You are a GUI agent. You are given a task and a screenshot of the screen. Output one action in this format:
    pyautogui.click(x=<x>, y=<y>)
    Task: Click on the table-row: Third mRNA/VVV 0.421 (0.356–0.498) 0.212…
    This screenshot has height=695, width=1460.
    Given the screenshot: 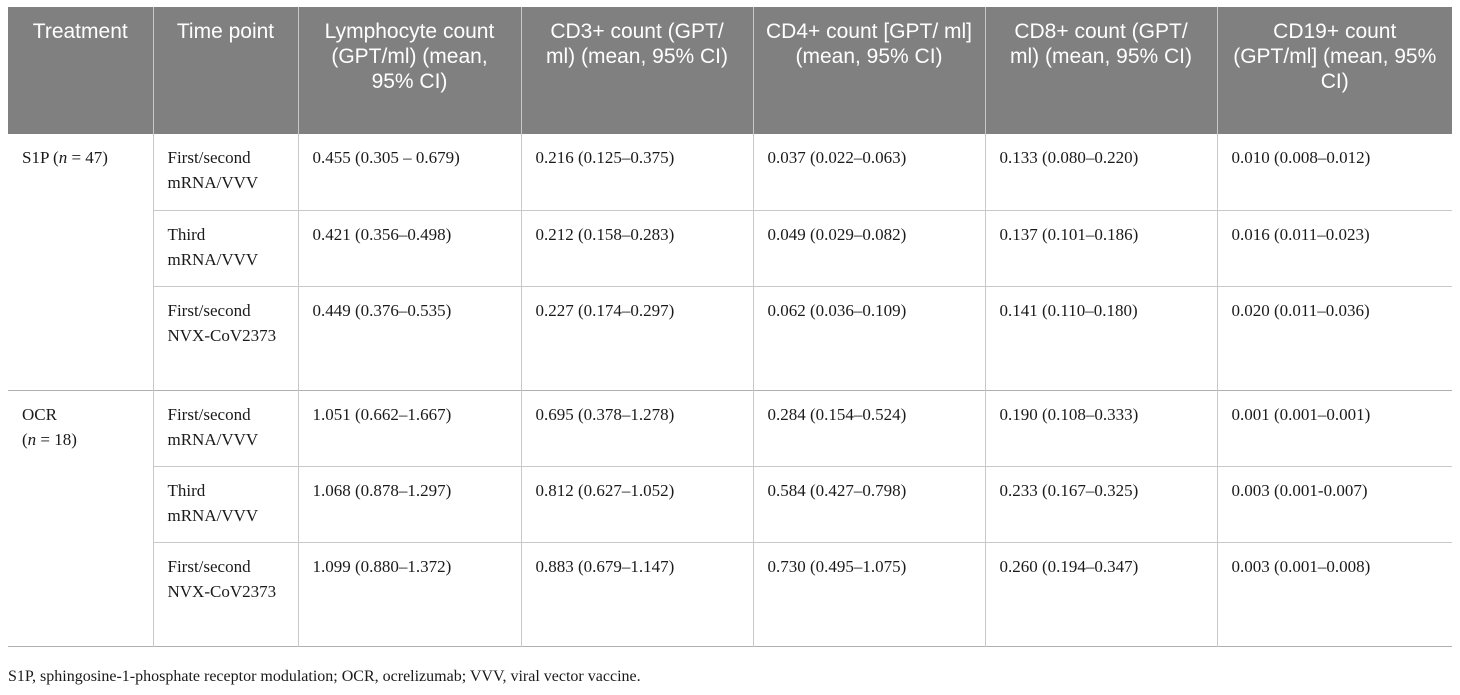 What is the action you would take?
    pyautogui.click(x=730, y=247)
    